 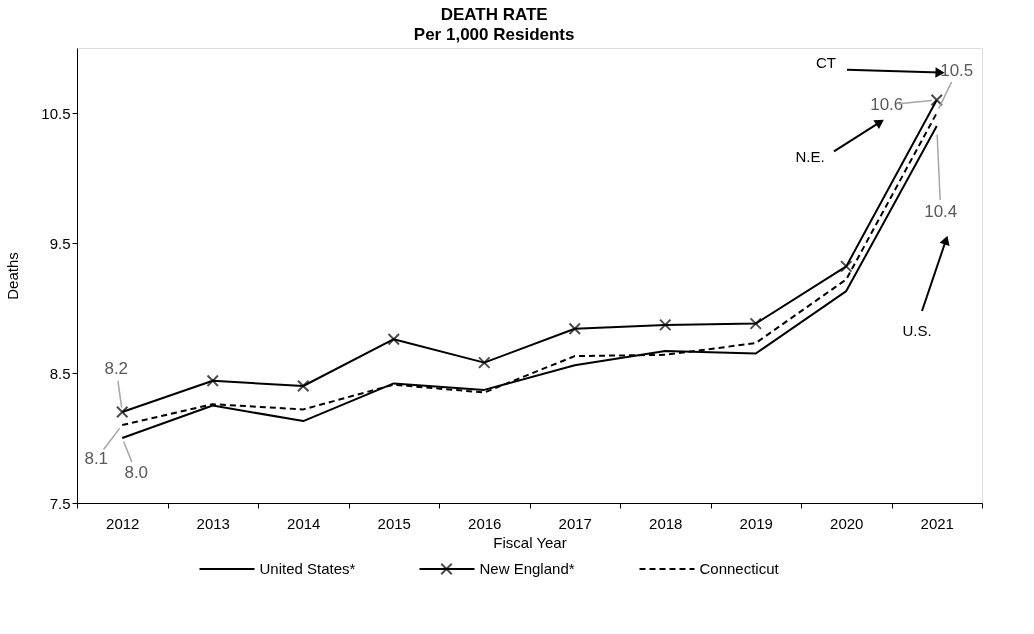 What do you see at coordinates (739, 568) in the screenshot?
I see `legend-label: Connecticut` at bounding box center [739, 568].